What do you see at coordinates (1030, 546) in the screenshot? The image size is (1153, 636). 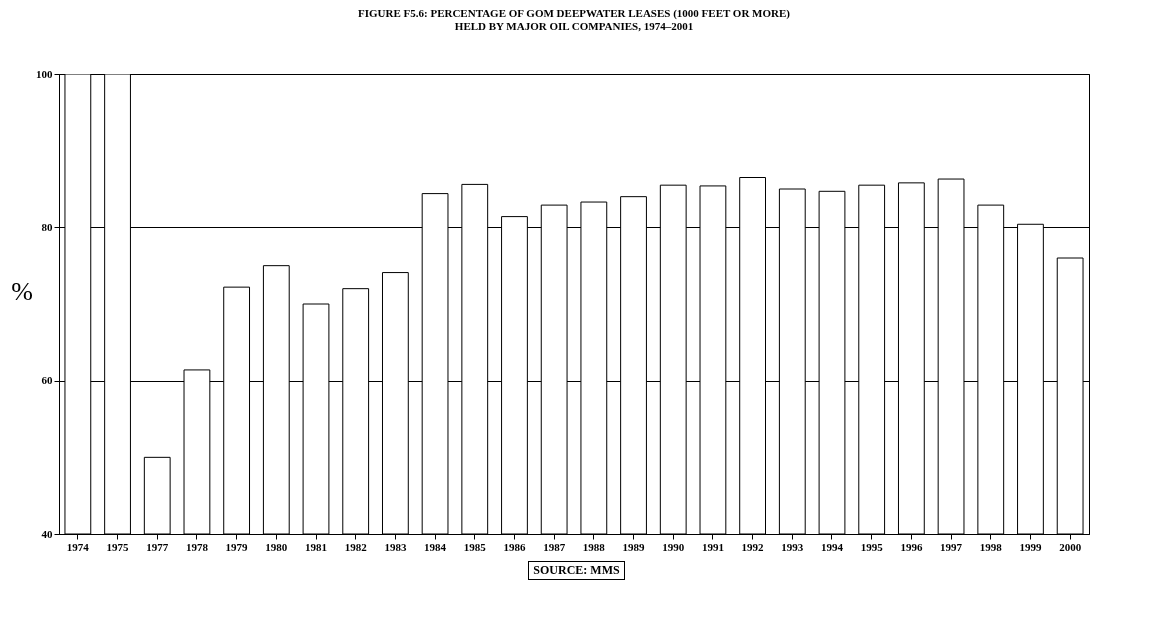 I see `x-tick-label: 1999` at bounding box center [1030, 546].